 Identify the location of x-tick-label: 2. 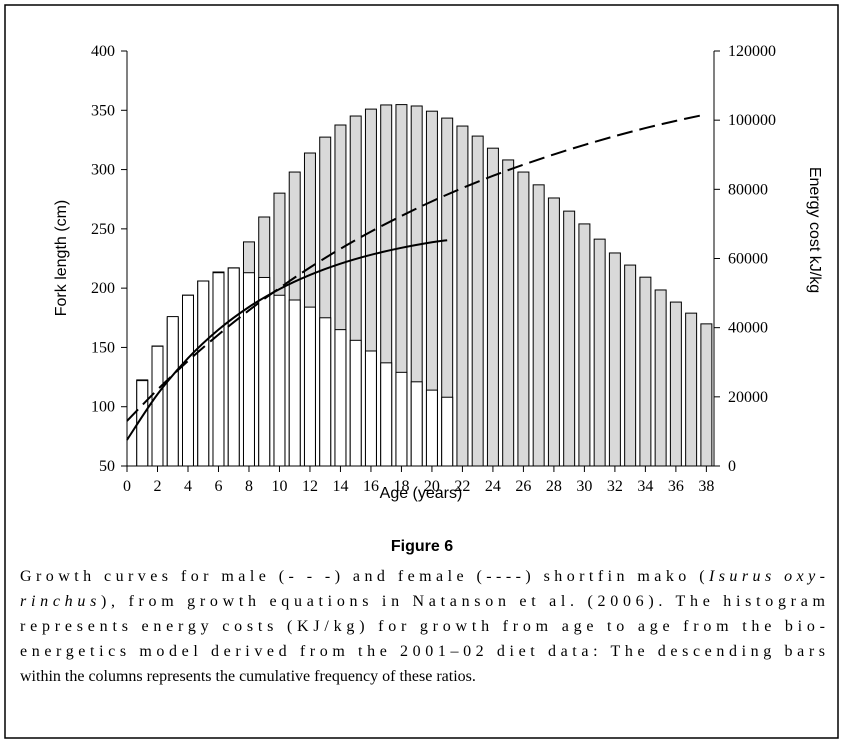
(157, 486).